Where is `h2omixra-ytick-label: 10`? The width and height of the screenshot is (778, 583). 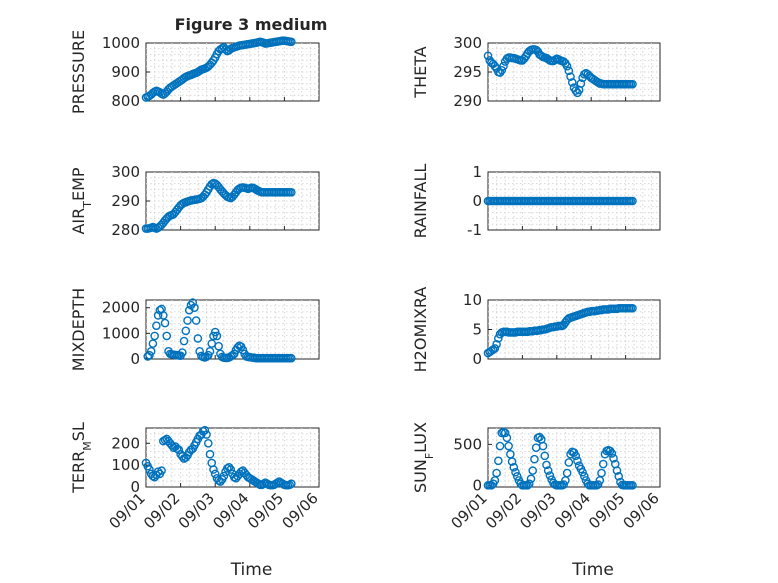
h2omixra-ytick-label: 10 is located at coordinates (472, 300).